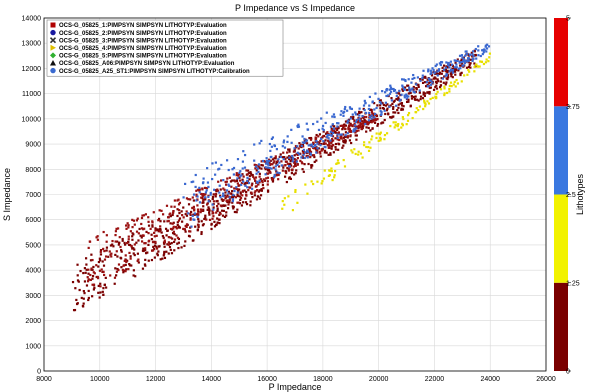  Describe the element at coordinates (571, 195) in the screenshot. I see `colorbar-tick-label: 2.5` at that location.